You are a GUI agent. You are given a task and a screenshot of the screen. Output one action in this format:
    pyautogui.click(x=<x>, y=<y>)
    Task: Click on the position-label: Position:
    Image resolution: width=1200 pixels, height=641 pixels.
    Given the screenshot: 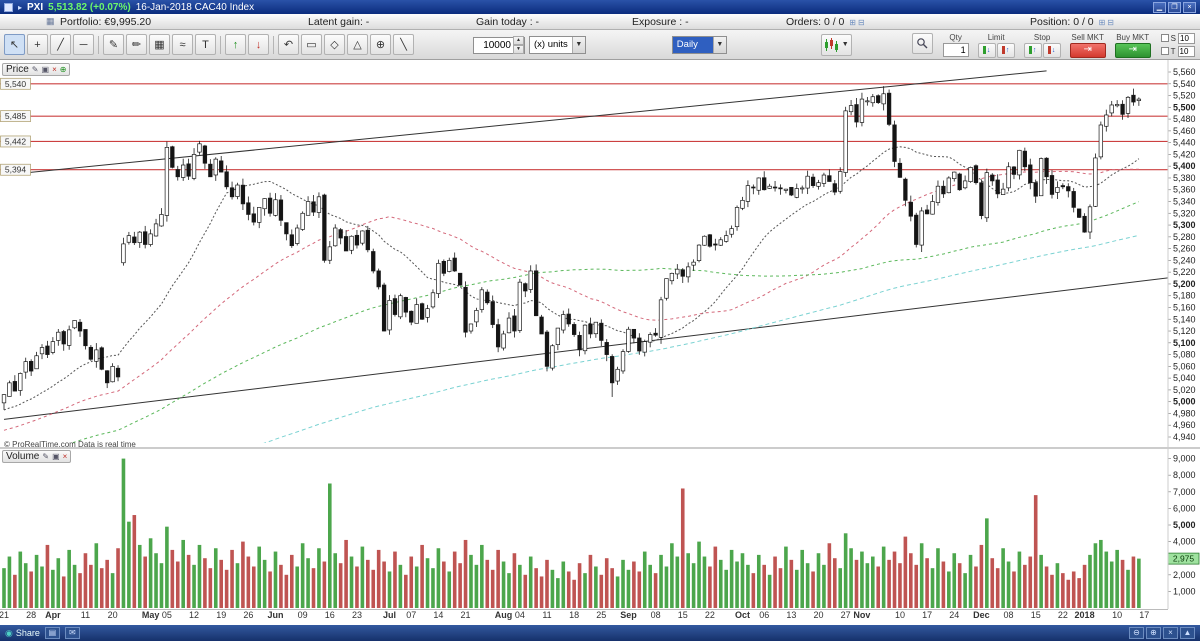 What is the action you would take?
    pyautogui.click(x=1050, y=22)
    